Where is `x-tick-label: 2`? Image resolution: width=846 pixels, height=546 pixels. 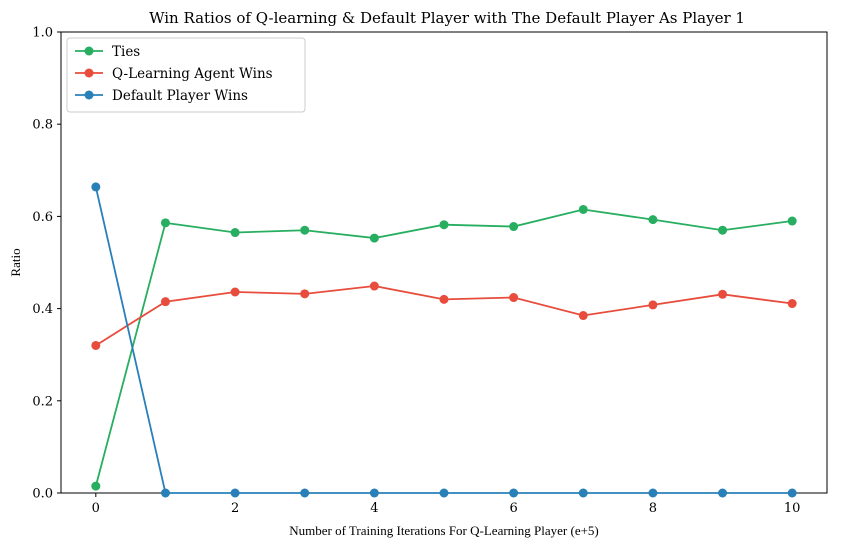 x-tick-label: 2 is located at coordinates (235, 508).